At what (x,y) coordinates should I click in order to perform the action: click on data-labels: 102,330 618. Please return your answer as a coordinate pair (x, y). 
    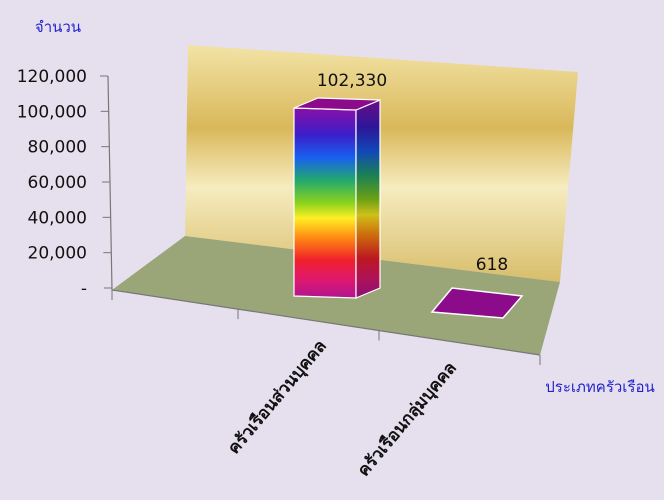
    Looking at the image, I should click on (412, 173).